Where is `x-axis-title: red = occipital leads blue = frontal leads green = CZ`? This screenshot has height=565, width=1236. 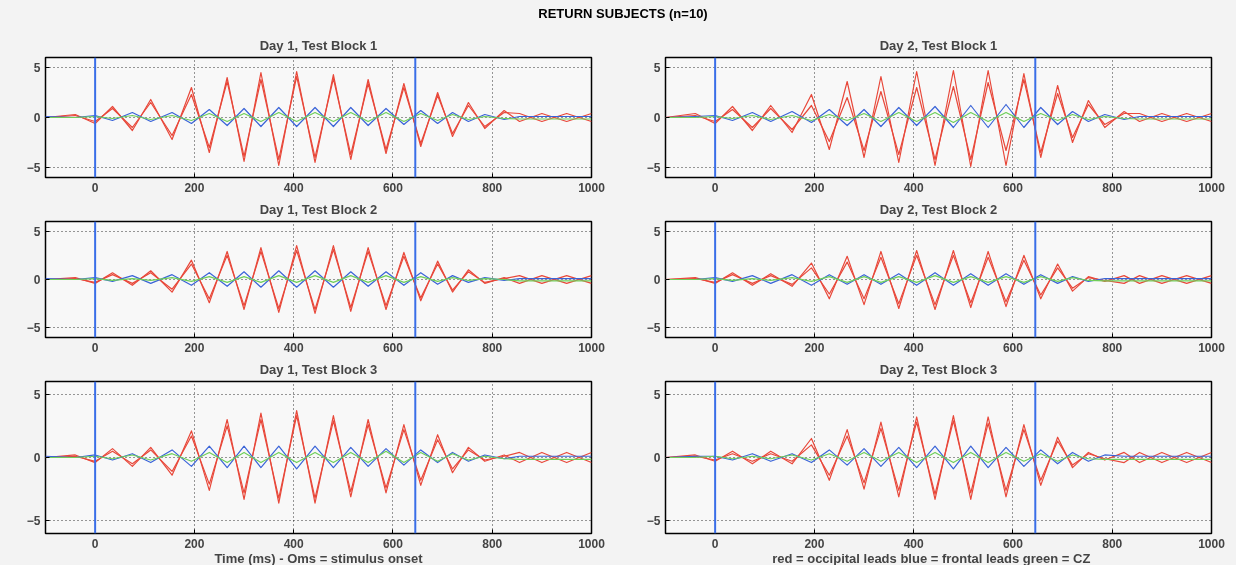
x-axis-title: red = occipital leads blue = frontal leads green = CZ is located at coordinates (931, 557).